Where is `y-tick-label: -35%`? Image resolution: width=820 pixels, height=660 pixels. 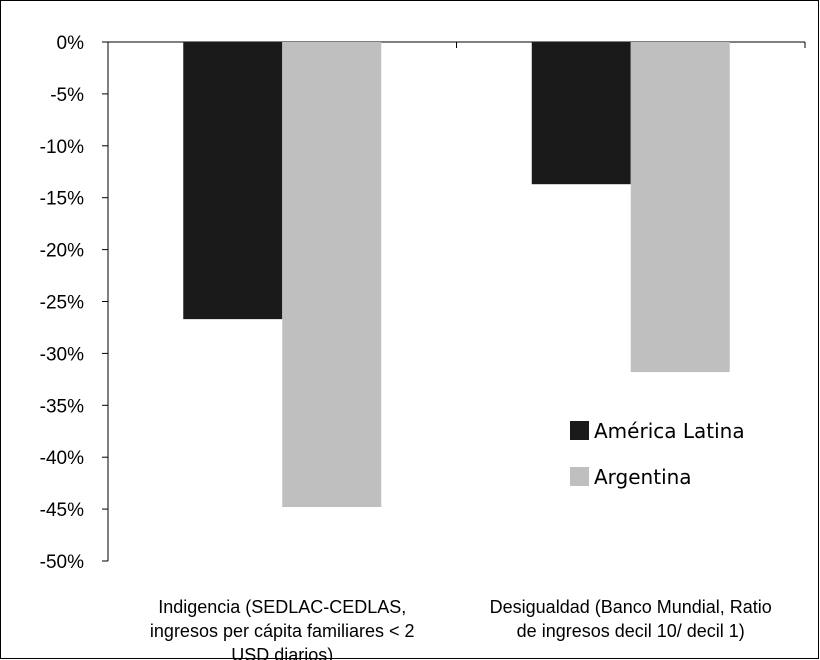 y-tick-label: -35% is located at coordinates (62, 406).